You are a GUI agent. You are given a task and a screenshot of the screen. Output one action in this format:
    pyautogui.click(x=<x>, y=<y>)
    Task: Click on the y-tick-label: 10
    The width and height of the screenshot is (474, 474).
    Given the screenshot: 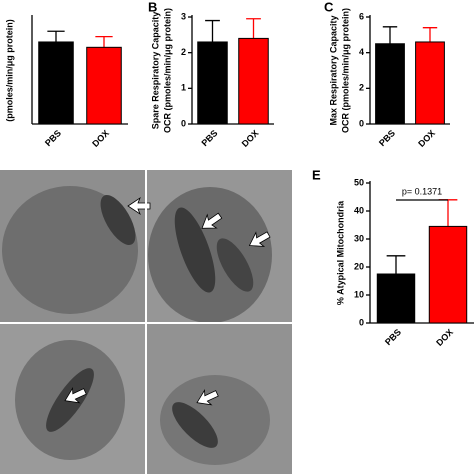 What is the action you would take?
    pyautogui.click(x=359, y=294)
    